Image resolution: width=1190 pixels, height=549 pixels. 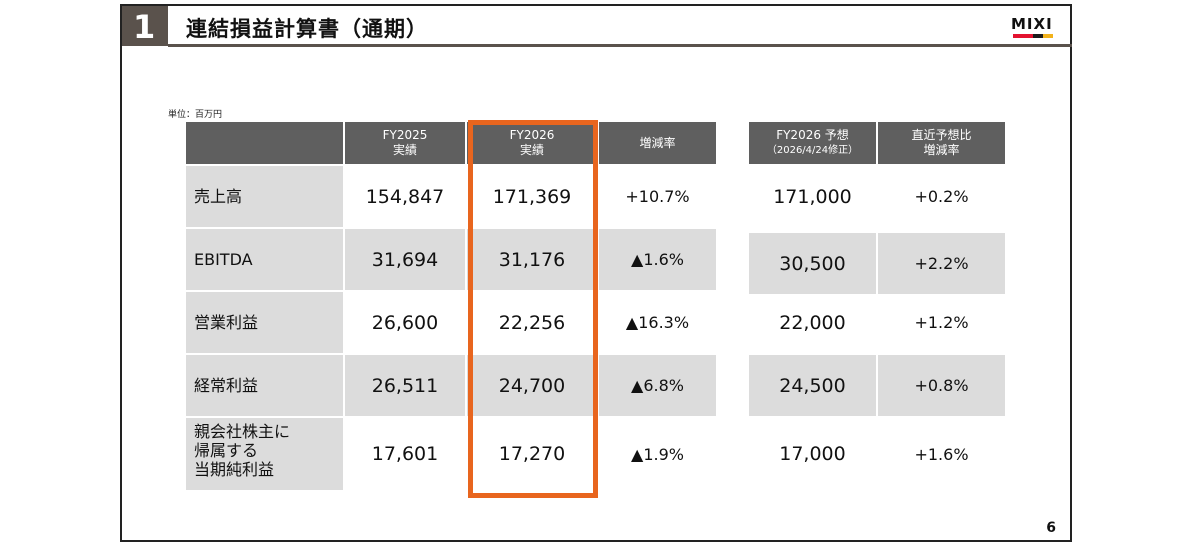 I want to click on row-label-line: 営業利益, so click(x=226, y=322).